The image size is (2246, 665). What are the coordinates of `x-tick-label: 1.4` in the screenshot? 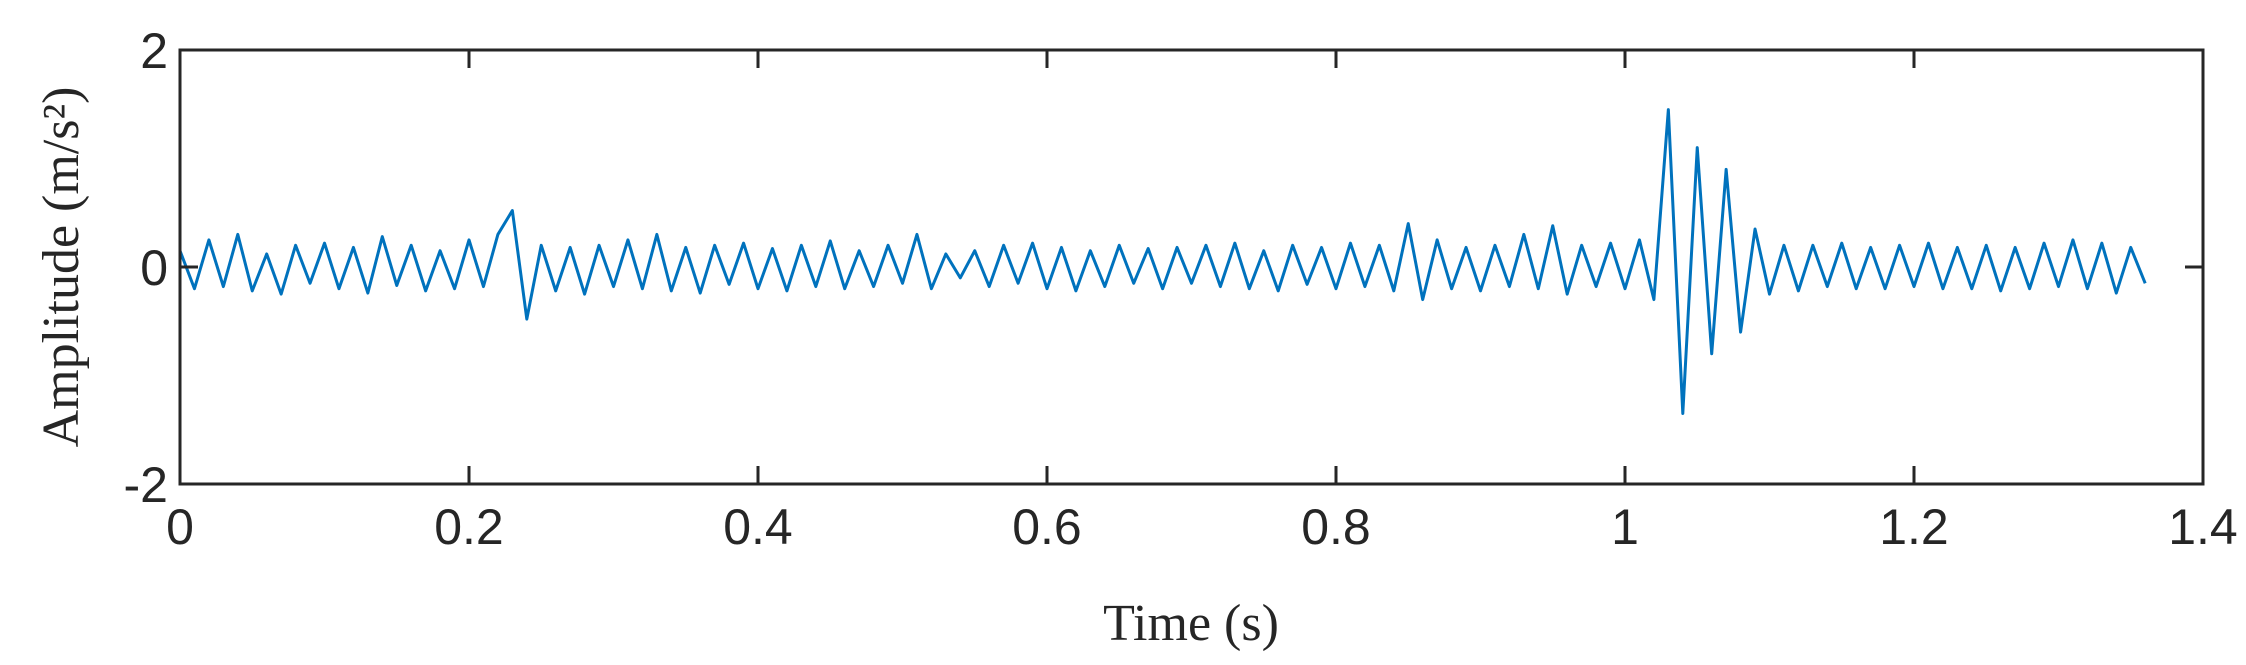 It's located at (2203, 527).